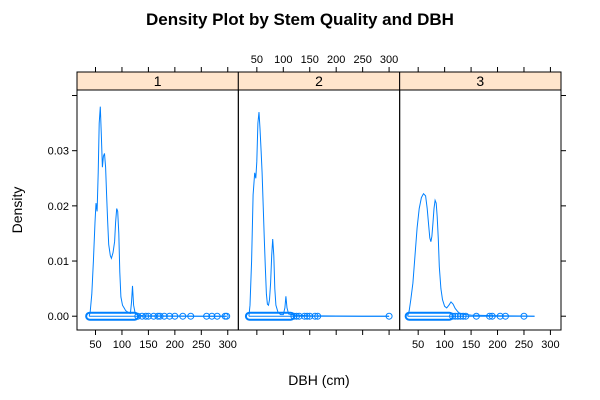  I want to click on y-axis-title: Density, so click(17, 210).